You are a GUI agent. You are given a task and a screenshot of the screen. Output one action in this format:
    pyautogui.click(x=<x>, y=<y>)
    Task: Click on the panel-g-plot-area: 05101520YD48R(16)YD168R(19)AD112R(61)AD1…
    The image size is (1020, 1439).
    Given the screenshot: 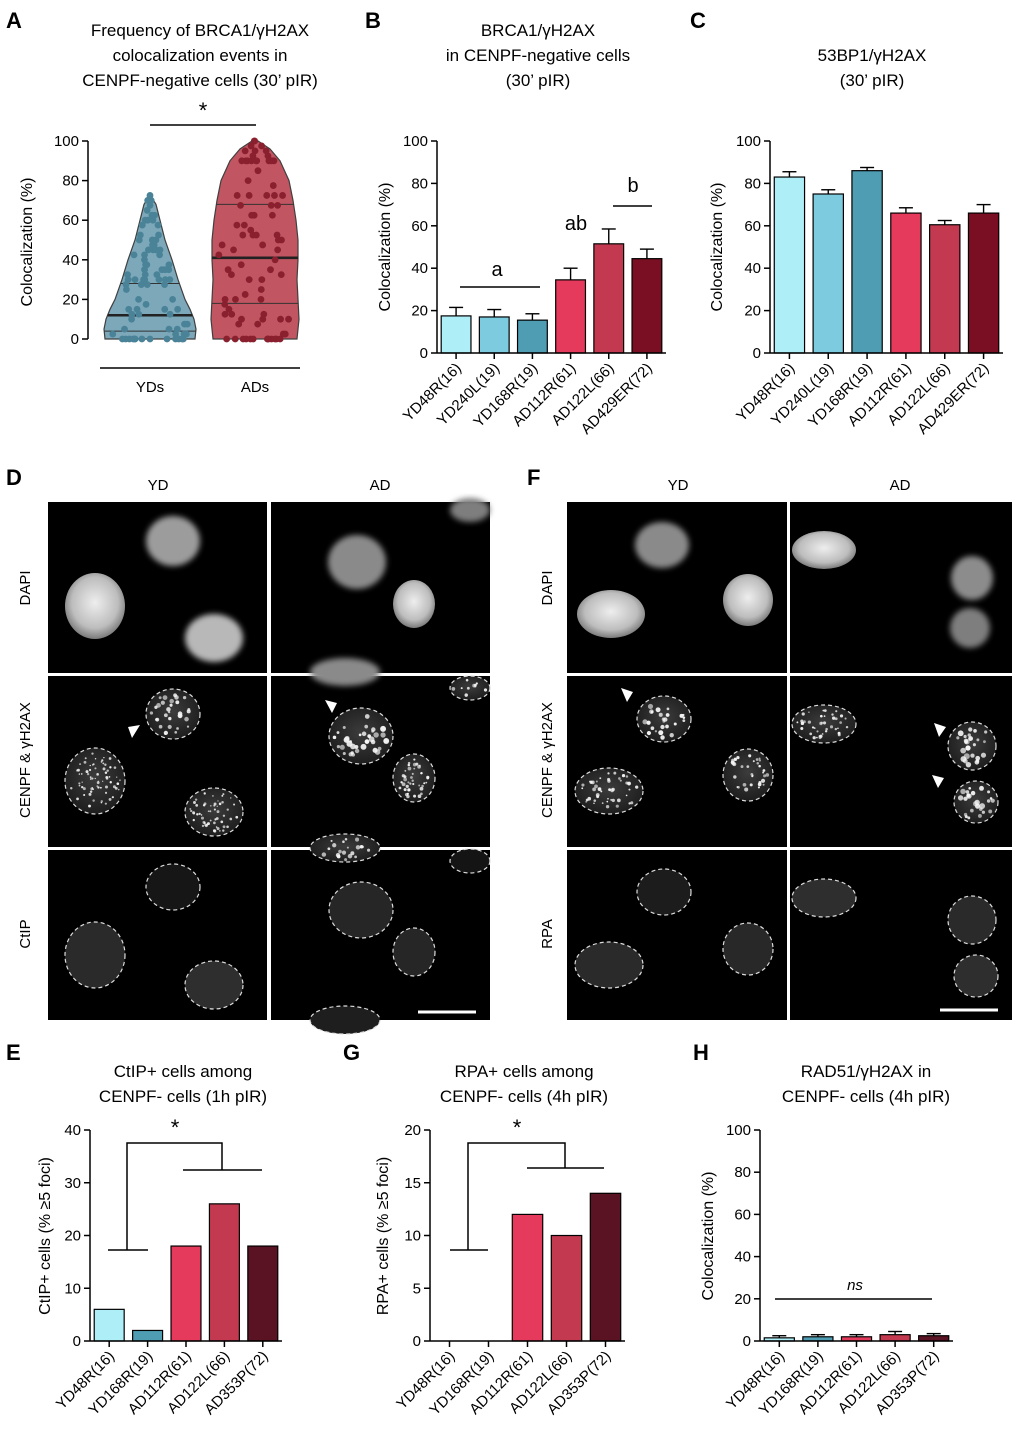 What is the action you would take?
    pyautogui.click(x=509, y=1270)
    